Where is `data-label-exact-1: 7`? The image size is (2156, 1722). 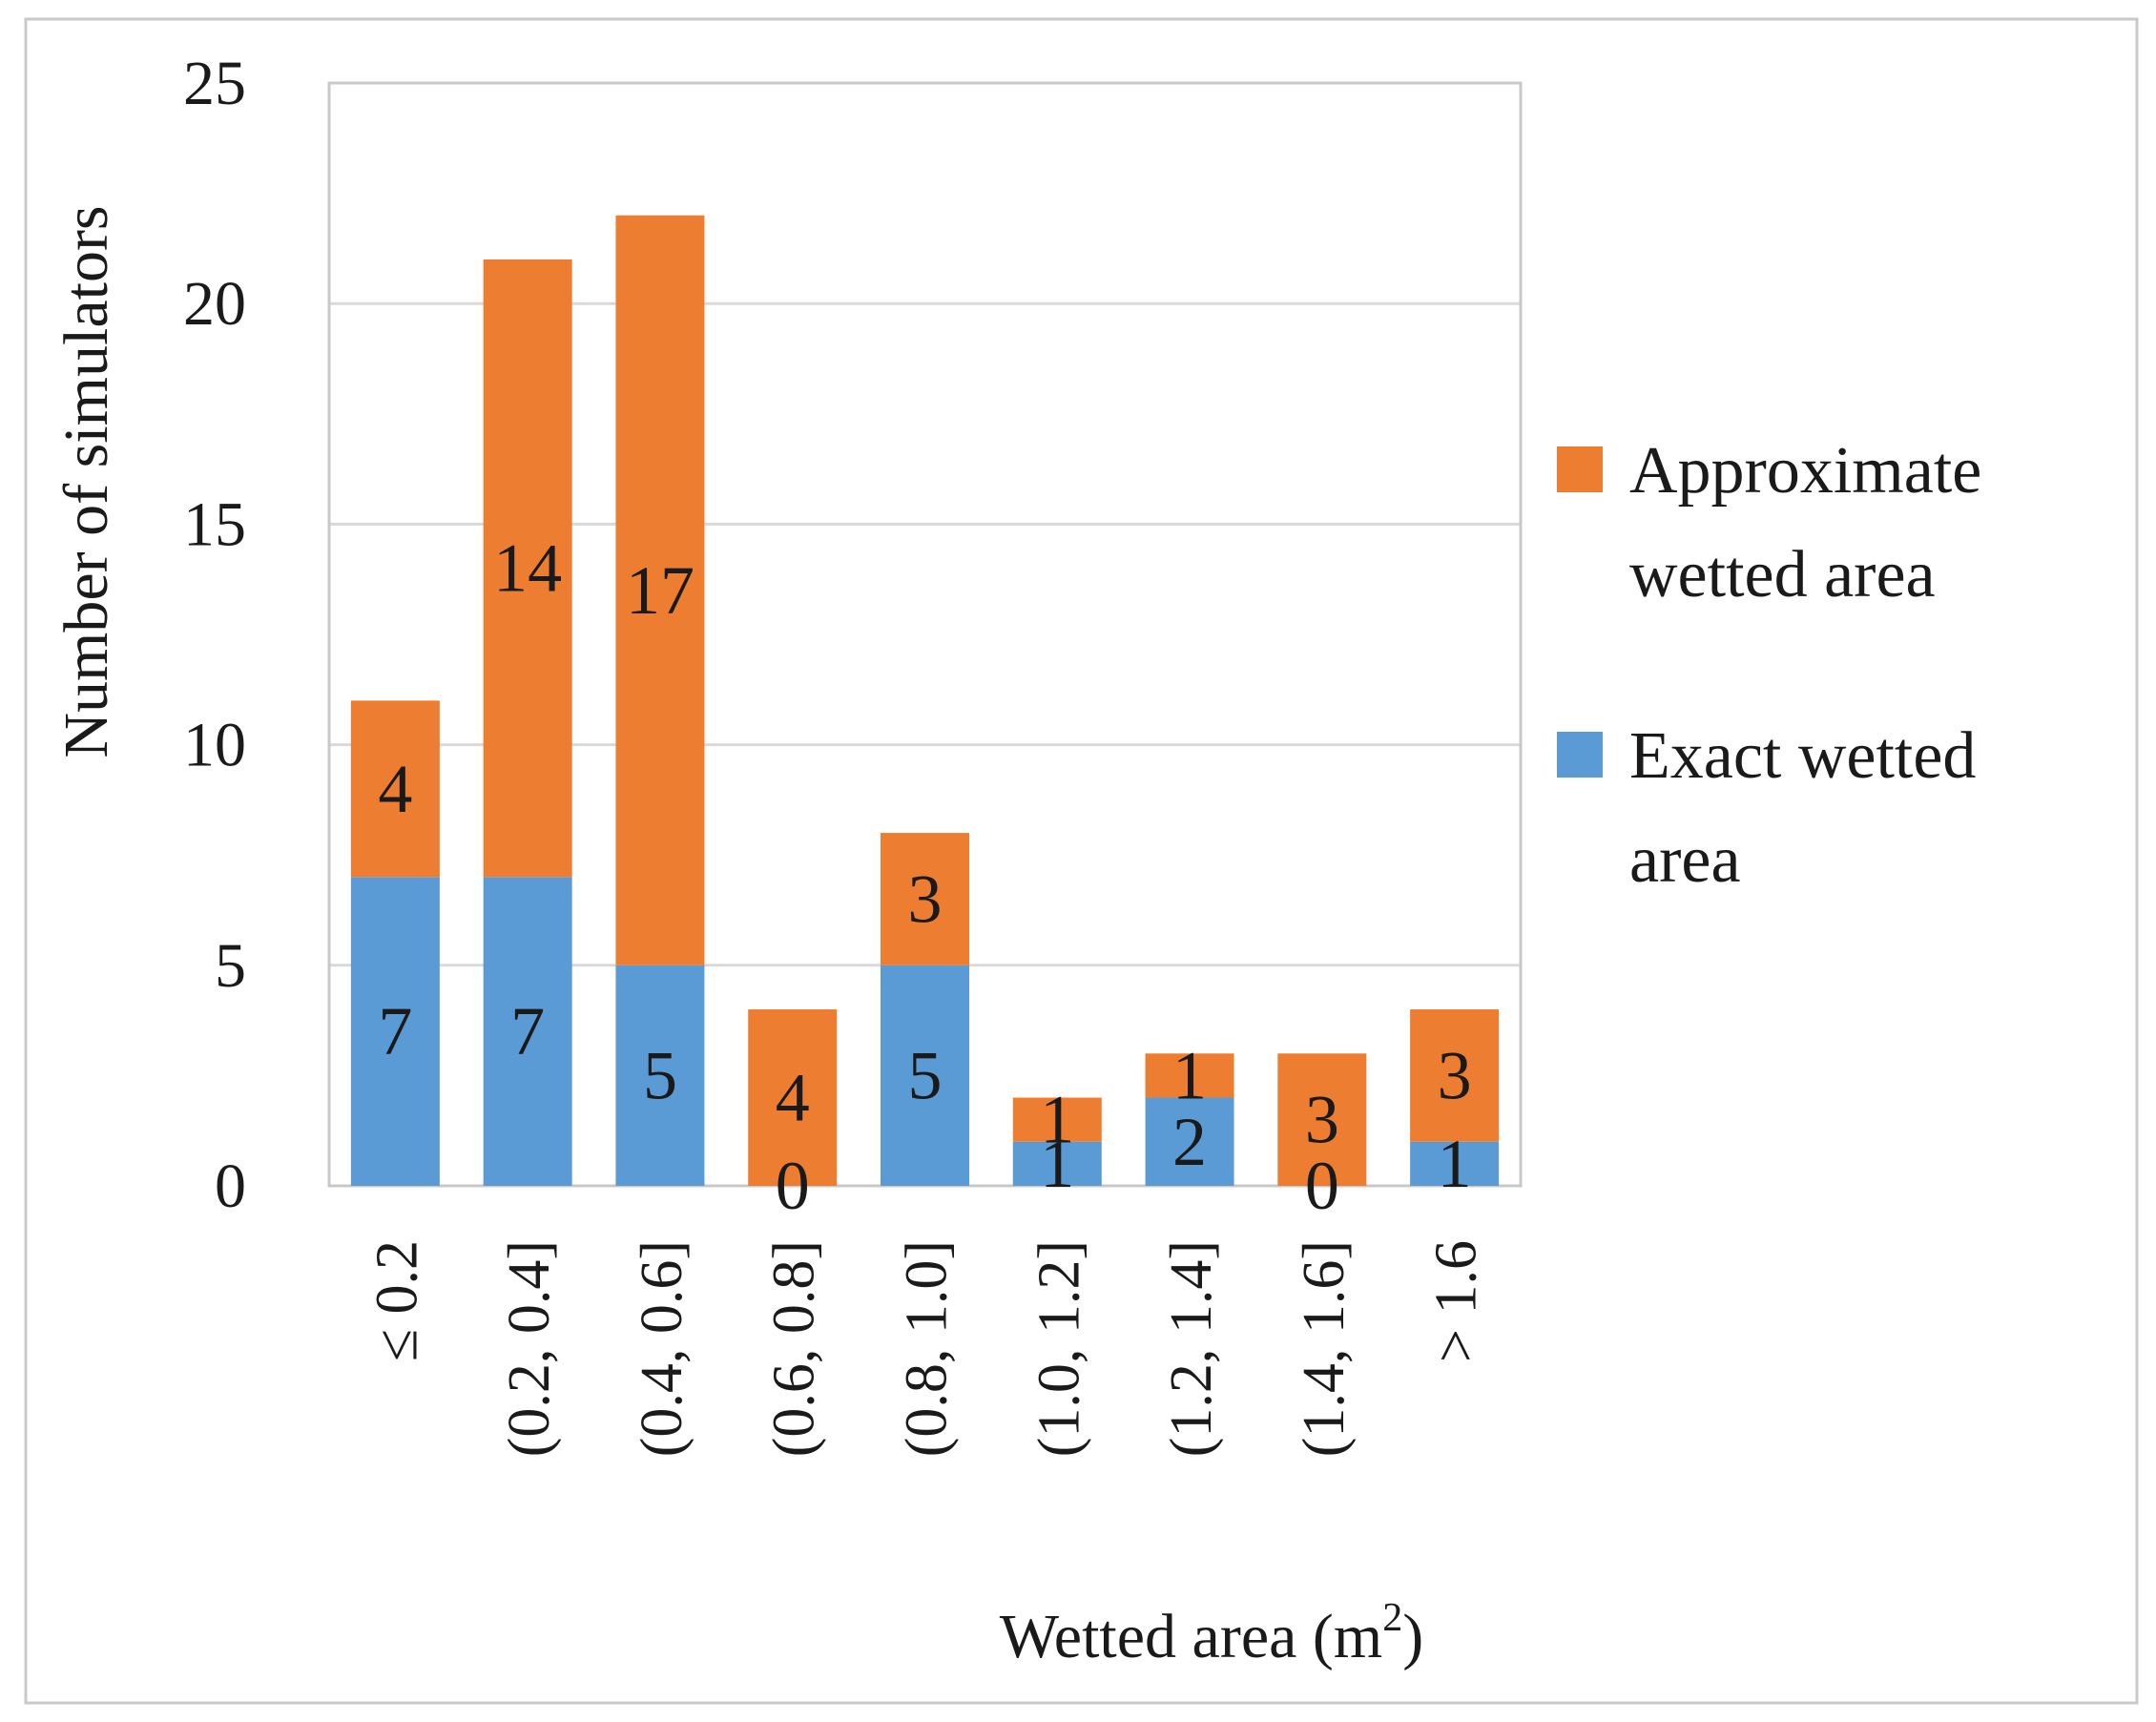
data-label-exact-1: 7 is located at coordinates (395, 1031).